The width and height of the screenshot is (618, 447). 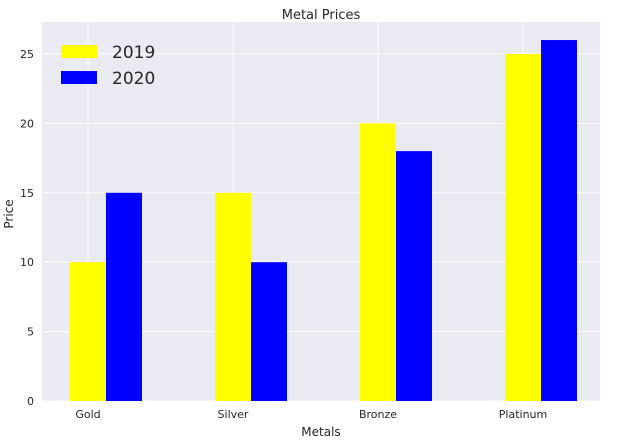 What do you see at coordinates (88, 331) in the screenshot?
I see `bar-2019-gold` at bounding box center [88, 331].